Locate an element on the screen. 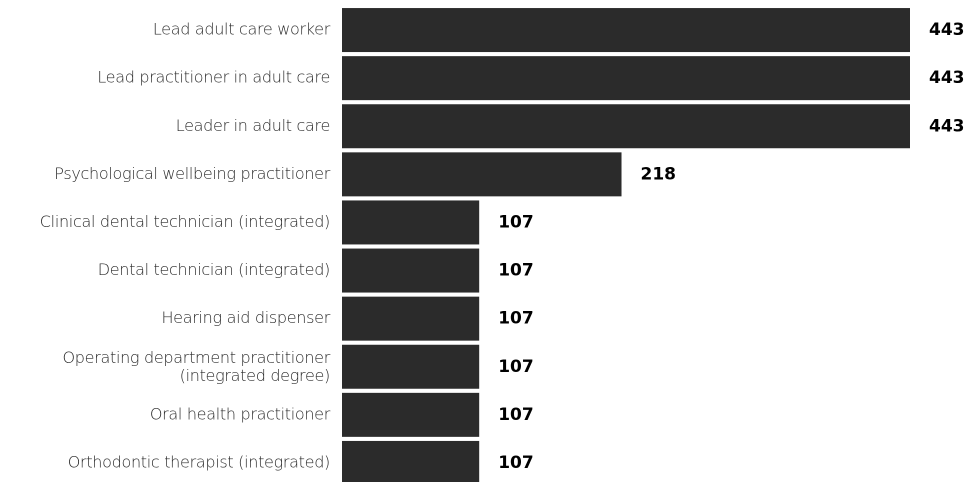  category-label: Hearing aid dispenser is located at coordinates (245, 317).